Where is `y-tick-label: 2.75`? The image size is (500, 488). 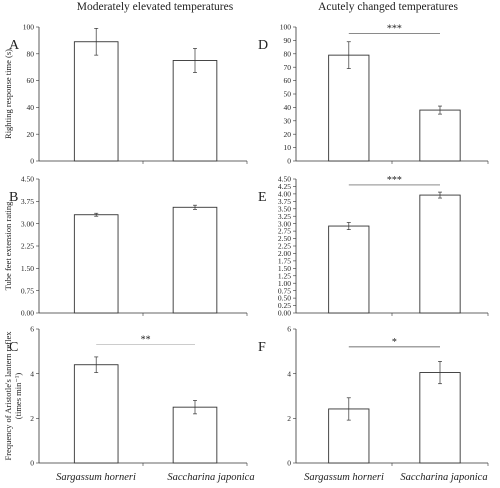
y-tick-label: 2.75 is located at coordinates (284, 231).